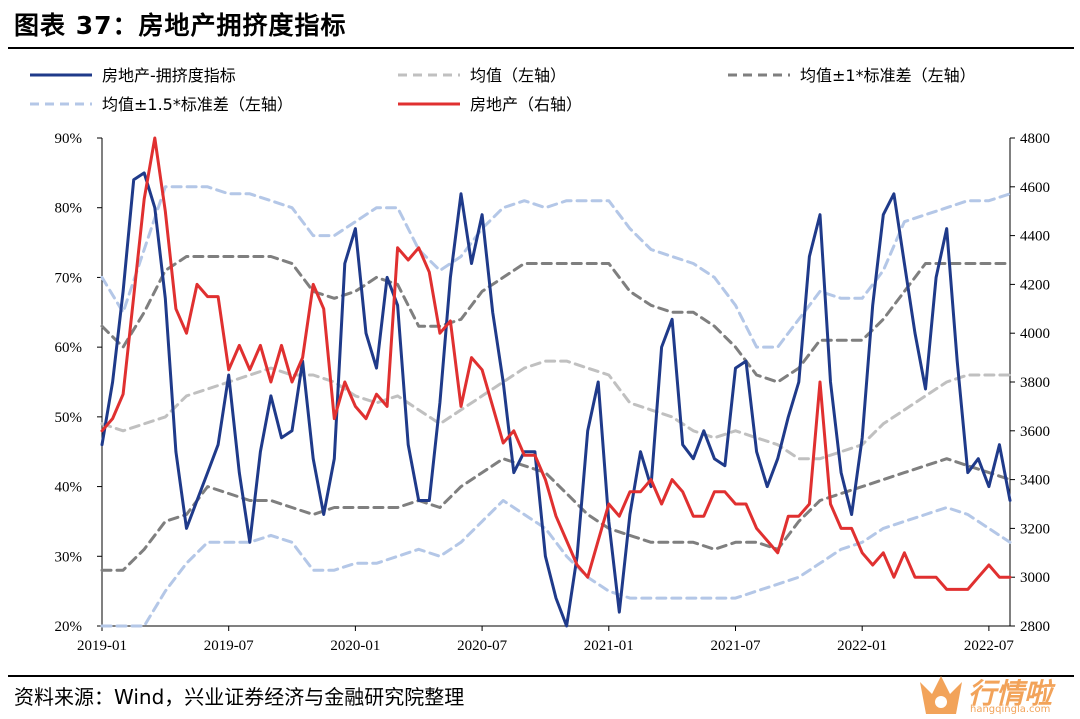 The width and height of the screenshot is (1080, 719). I want to click on legend-label: 均值±1.5*标准差（左轴）, so click(197, 104).